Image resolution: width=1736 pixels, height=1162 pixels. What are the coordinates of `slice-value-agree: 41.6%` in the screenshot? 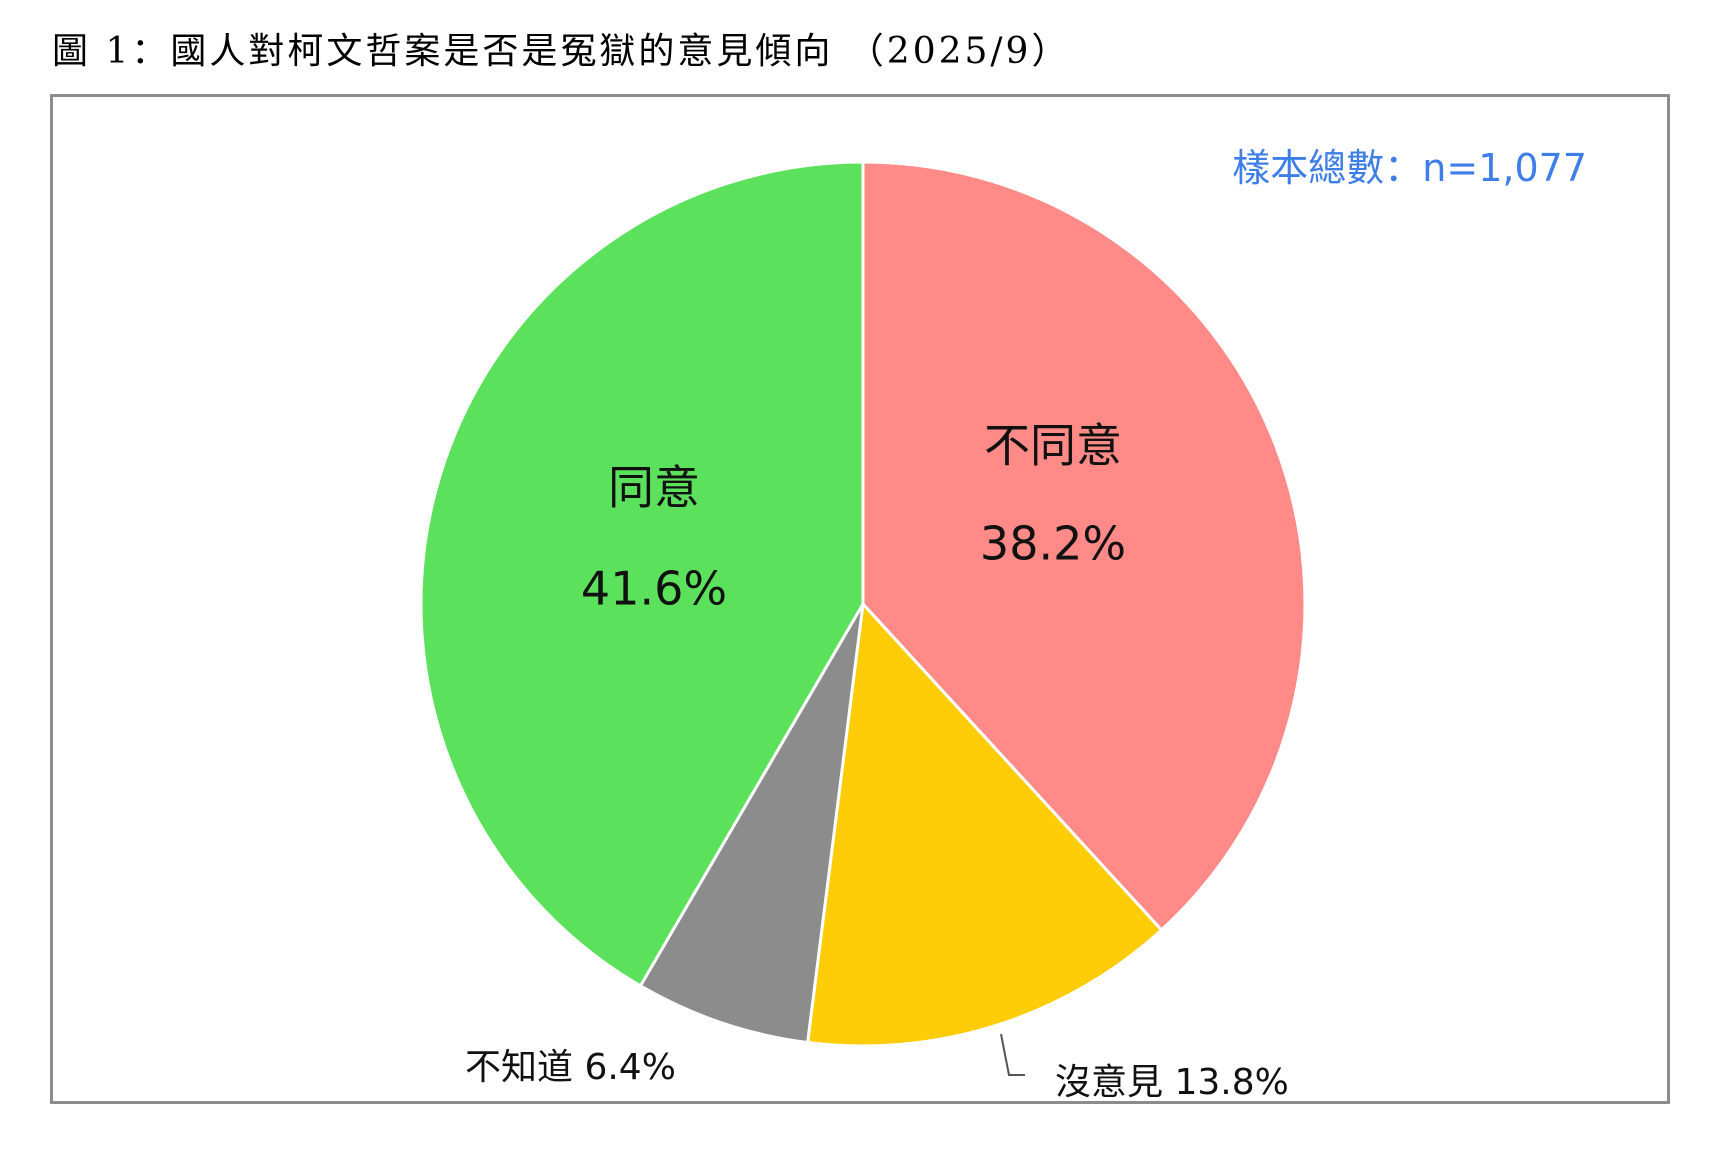 It's located at (654, 589).